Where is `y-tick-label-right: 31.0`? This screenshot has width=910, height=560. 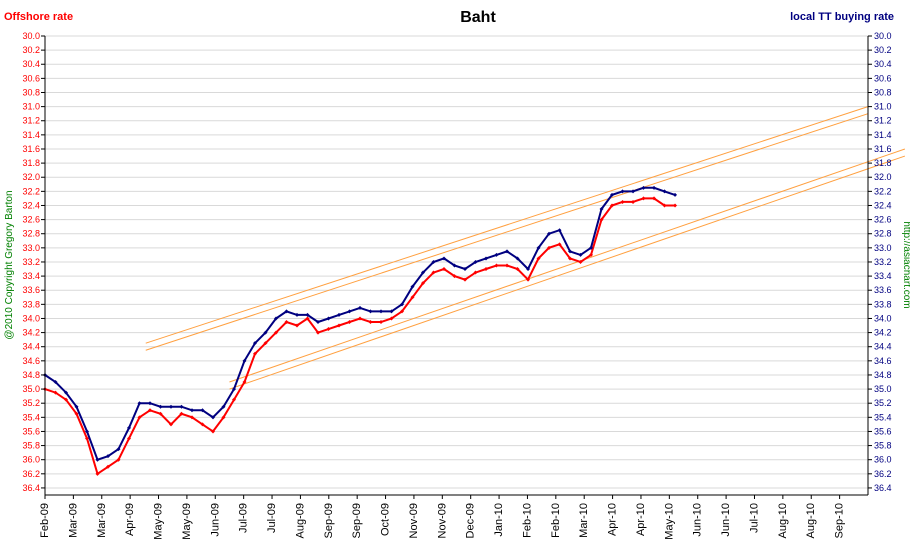
y-tick-label-right: 31.0 is located at coordinates (883, 107).